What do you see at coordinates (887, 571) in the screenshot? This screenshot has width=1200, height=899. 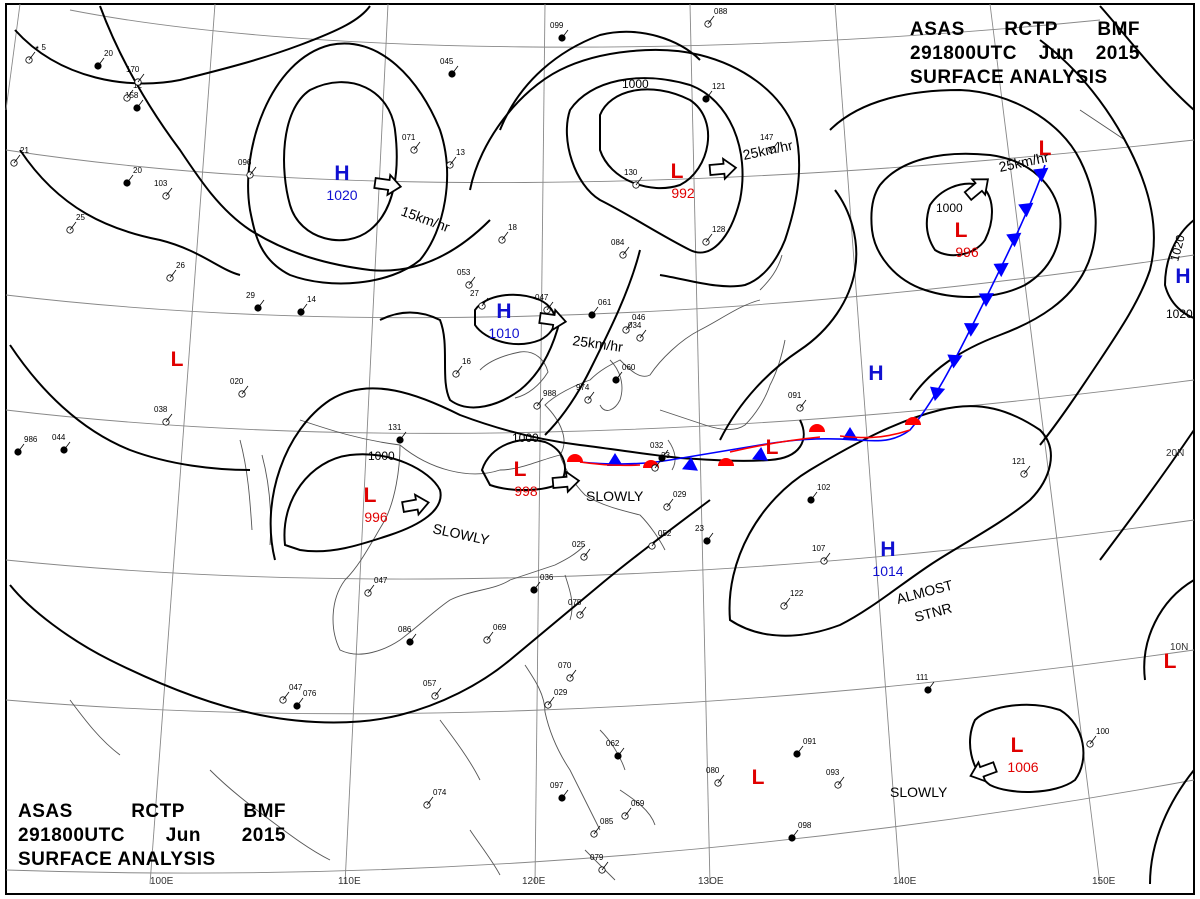 I see `high-pressure-value: 1014` at bounding box center [887, 571].